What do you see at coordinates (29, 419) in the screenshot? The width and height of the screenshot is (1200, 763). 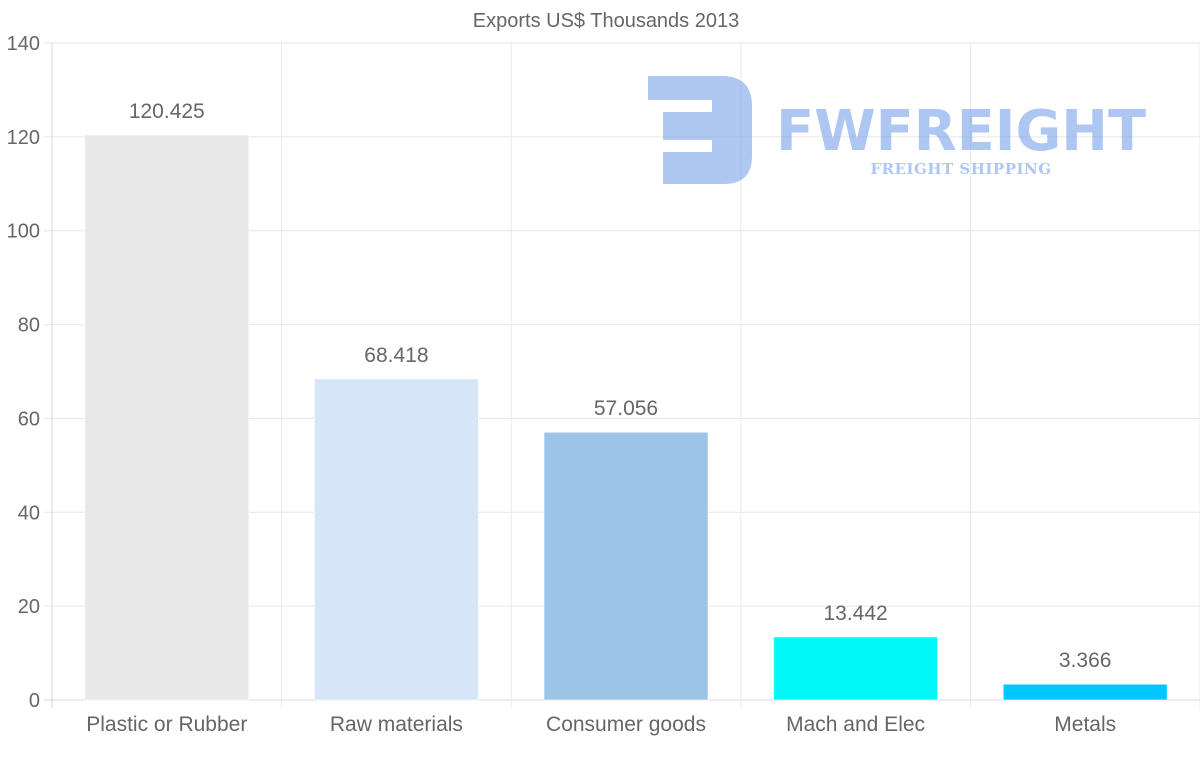 I see `y-tick-label: 60` at bounding box center [29, 419].